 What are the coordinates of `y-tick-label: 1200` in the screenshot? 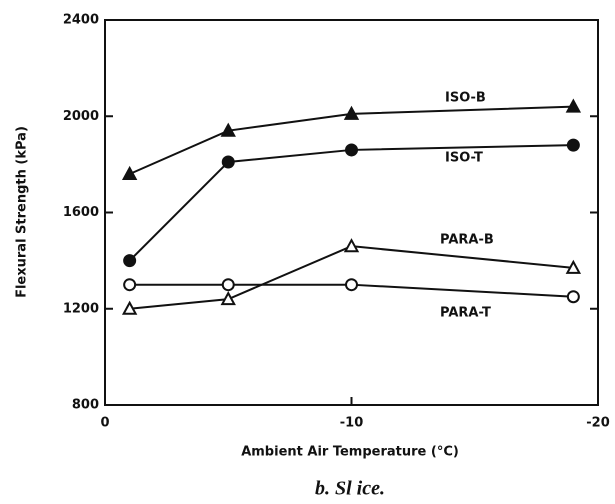 It's located at (81, 308).